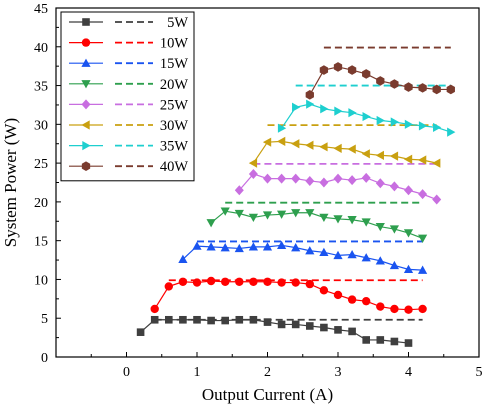 The width and height of the screenshot is (484, 411). Describe the element at coordinates (174, 85) in the screenshot. I see `legend-label: 20W` at that location.